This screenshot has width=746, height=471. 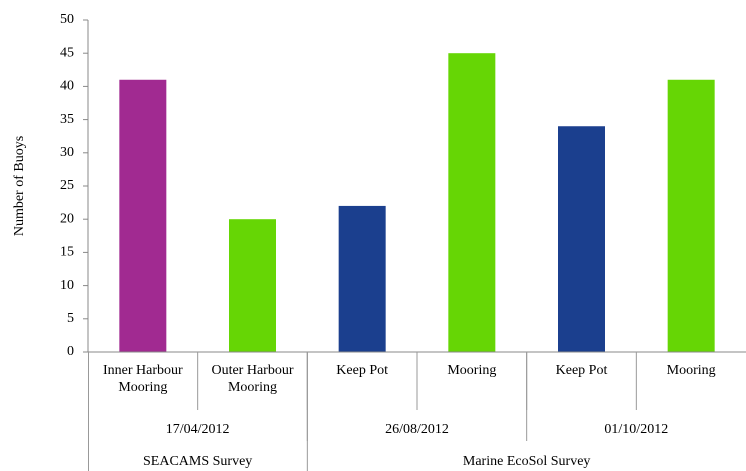 What do you see at coordinates (67, 185) in the screenshot?
I see `y-tick-label: 25` at bounding box center [67, 185].